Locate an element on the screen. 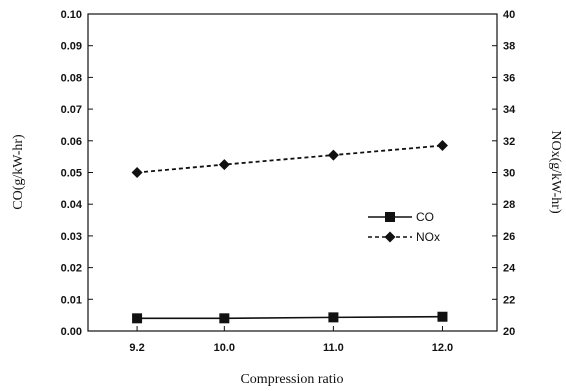 The image size is (566, 391). right-tick-label: 34 is located at coordinates (509, 110).